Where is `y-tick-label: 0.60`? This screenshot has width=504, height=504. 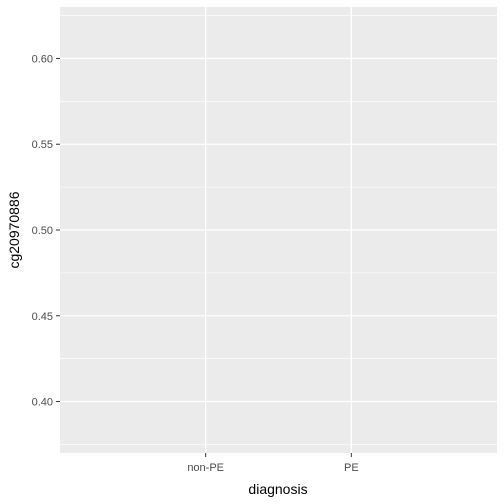 y-tick-label: 0.60 is located at coordinates (42, 59).